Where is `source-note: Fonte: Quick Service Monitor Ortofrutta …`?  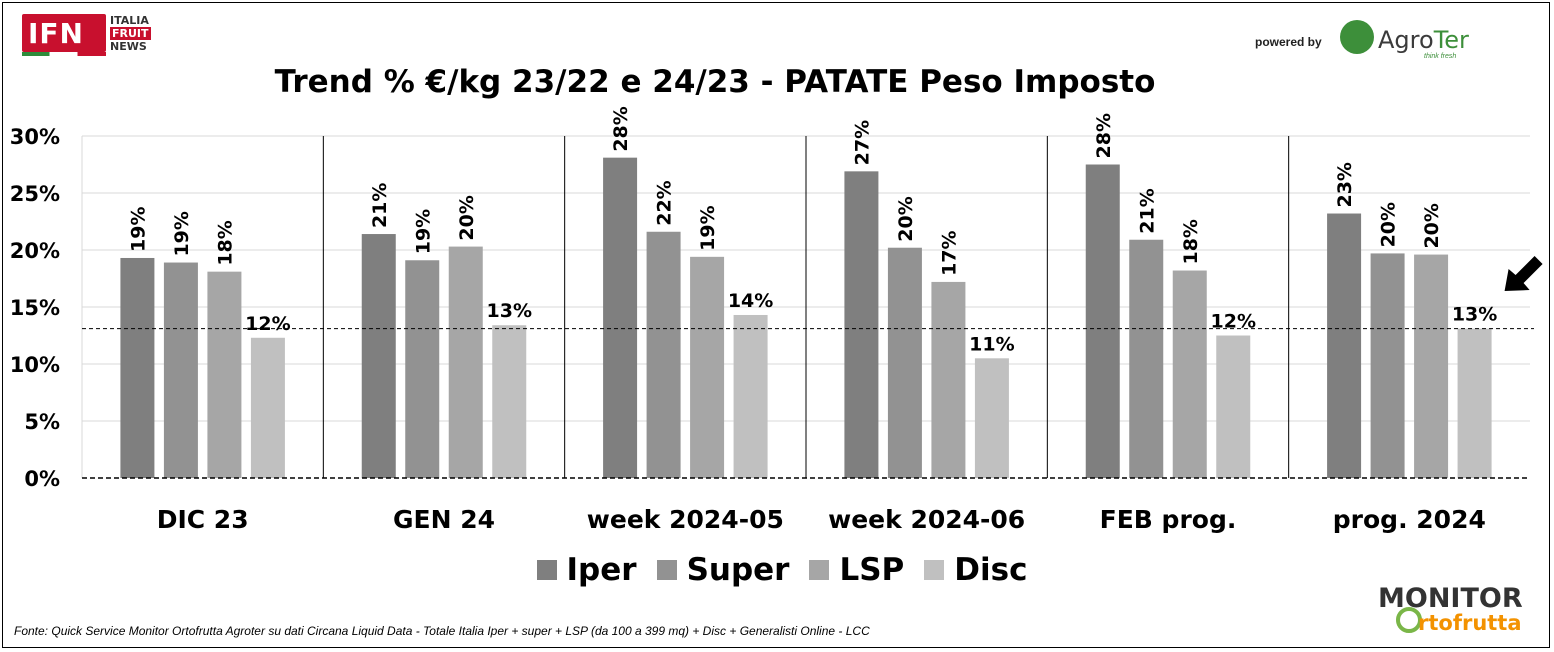
source-note: Fonte: Quick Service Monitor Ortofrutta … is located at coordinates (442, 631).